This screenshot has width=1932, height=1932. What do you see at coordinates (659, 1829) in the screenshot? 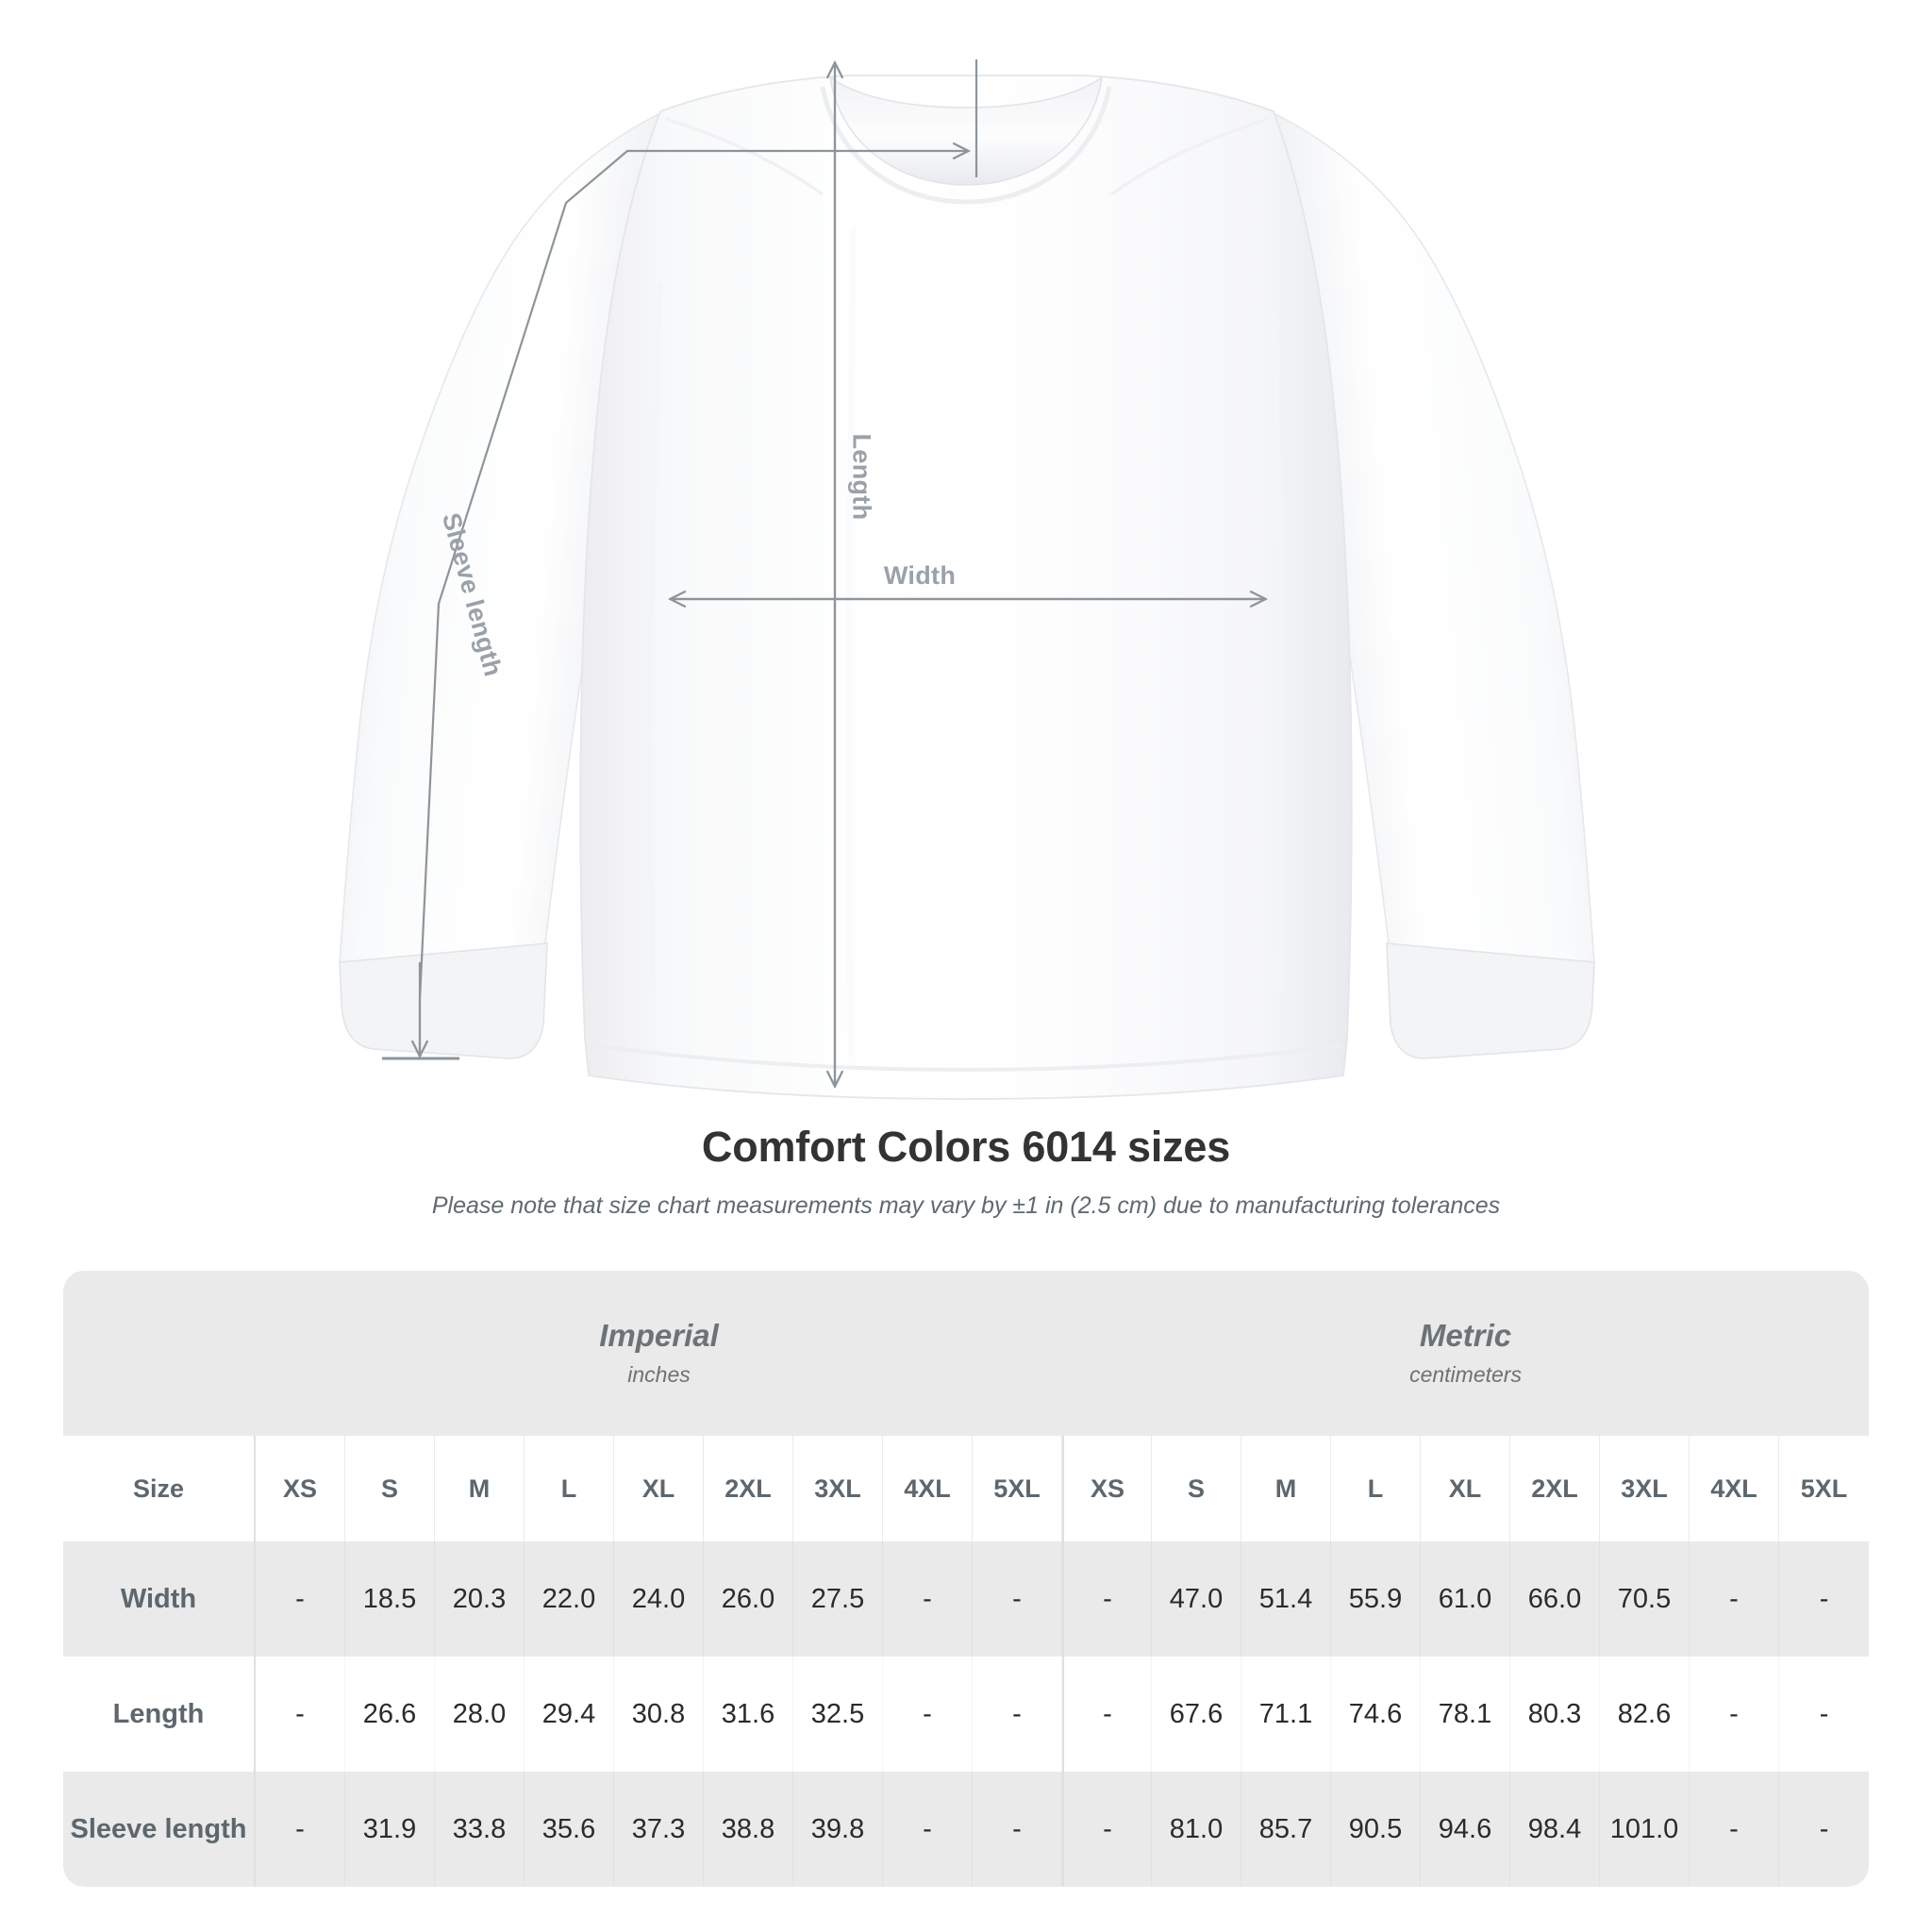
I see `cell-sleeve-imperial-xl: 37.3` at bounding box center [659, 1829].